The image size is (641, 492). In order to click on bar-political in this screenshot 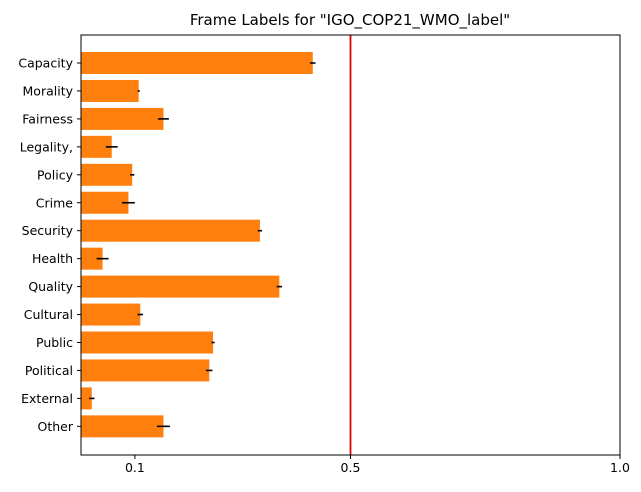, I will do `click(145, 370)`.